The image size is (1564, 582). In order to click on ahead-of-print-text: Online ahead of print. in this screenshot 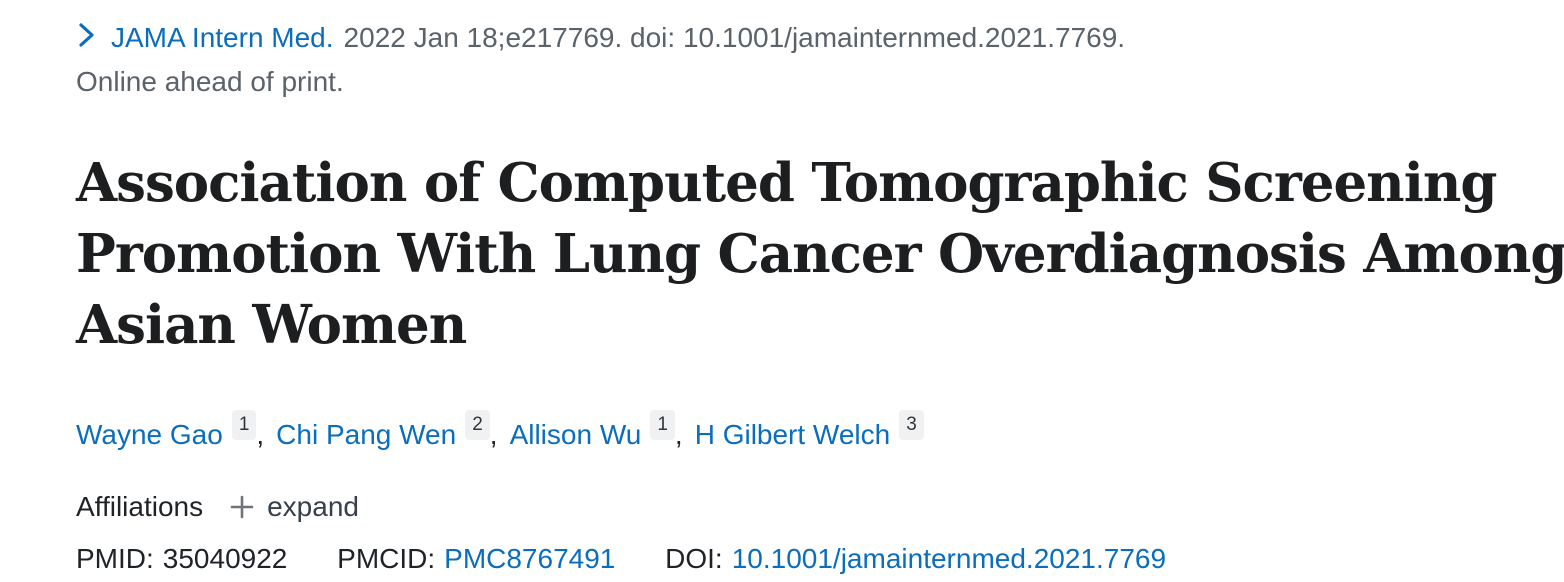, I will do `click(210, 81)`.